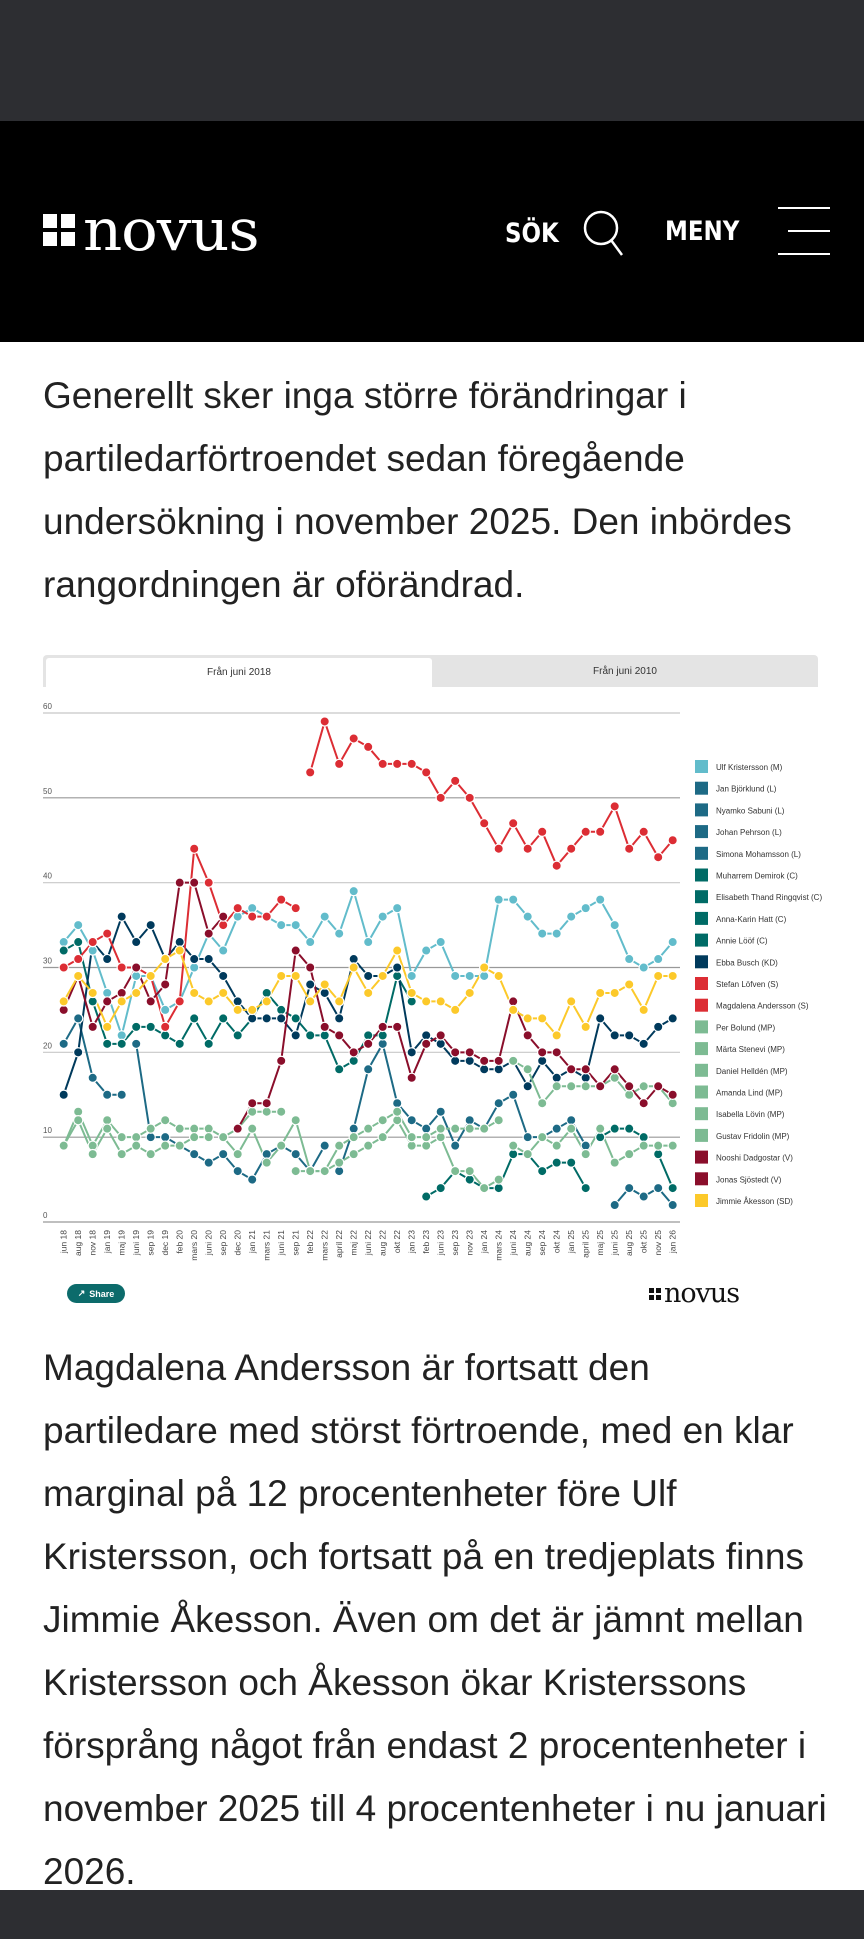  I want to click on x-tick-label: nov 18, so click(93, 1243).